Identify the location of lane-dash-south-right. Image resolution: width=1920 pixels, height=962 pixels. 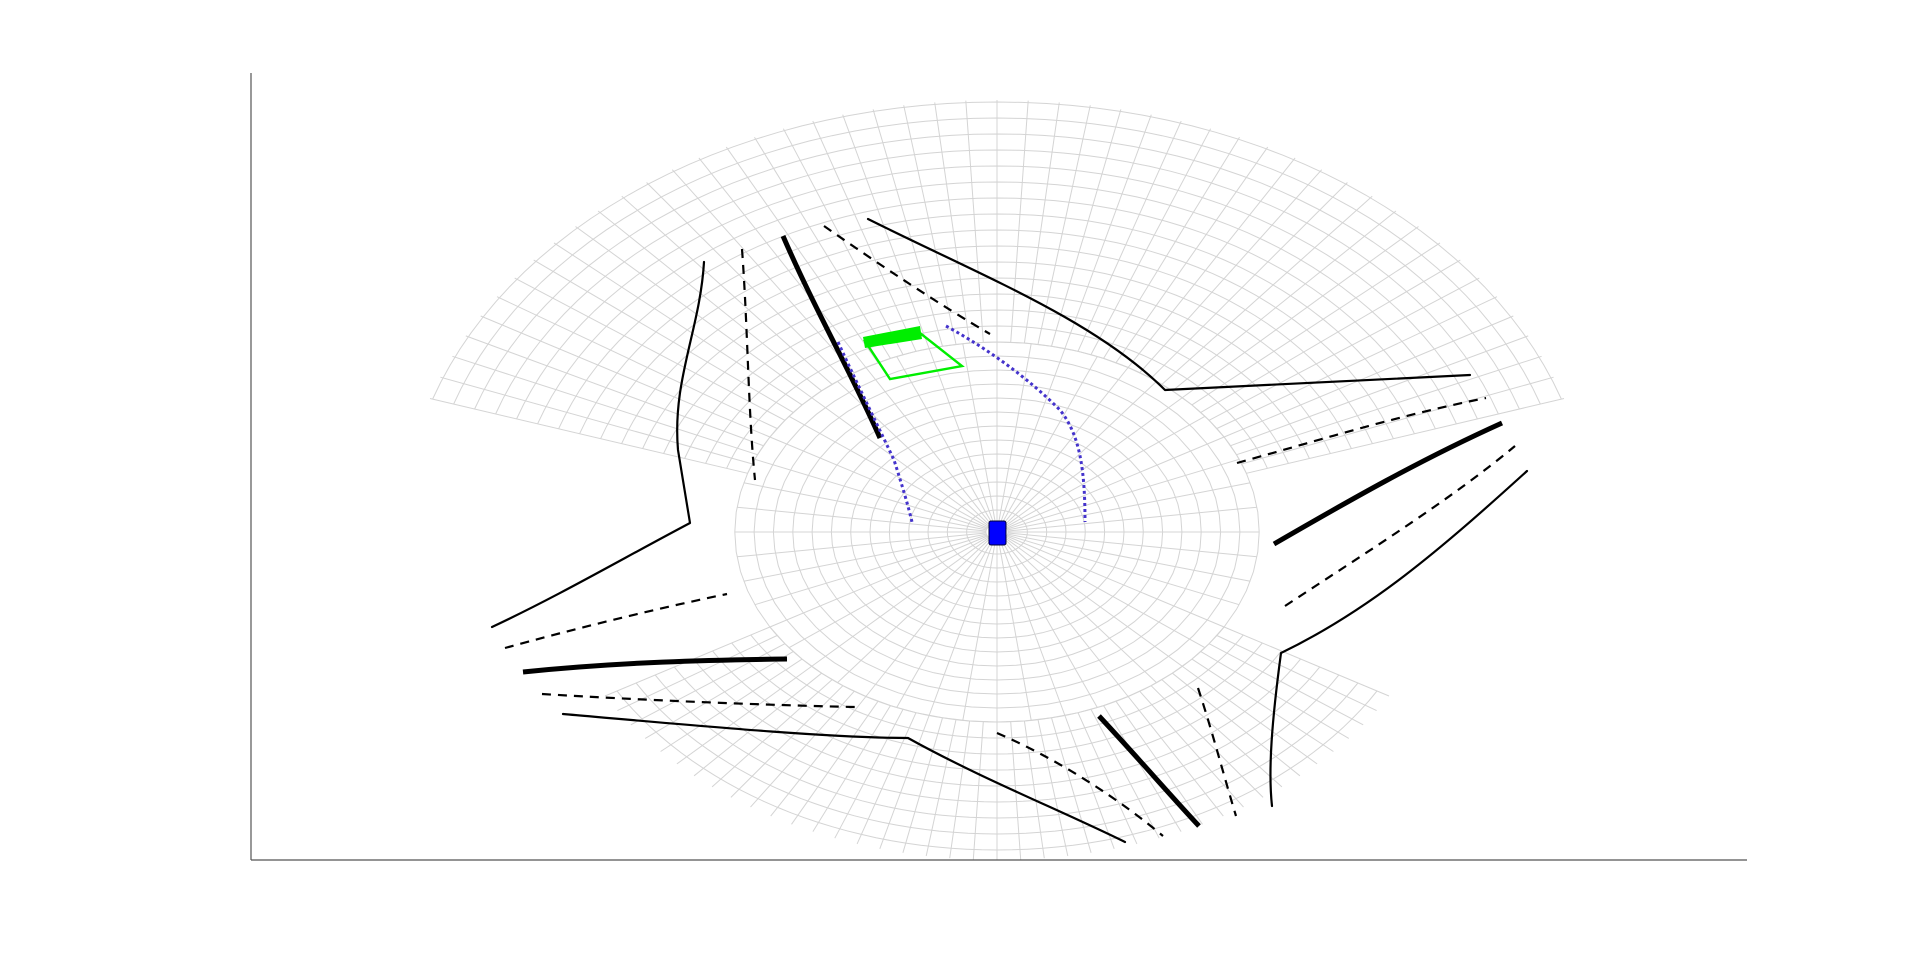
(1217, 752).